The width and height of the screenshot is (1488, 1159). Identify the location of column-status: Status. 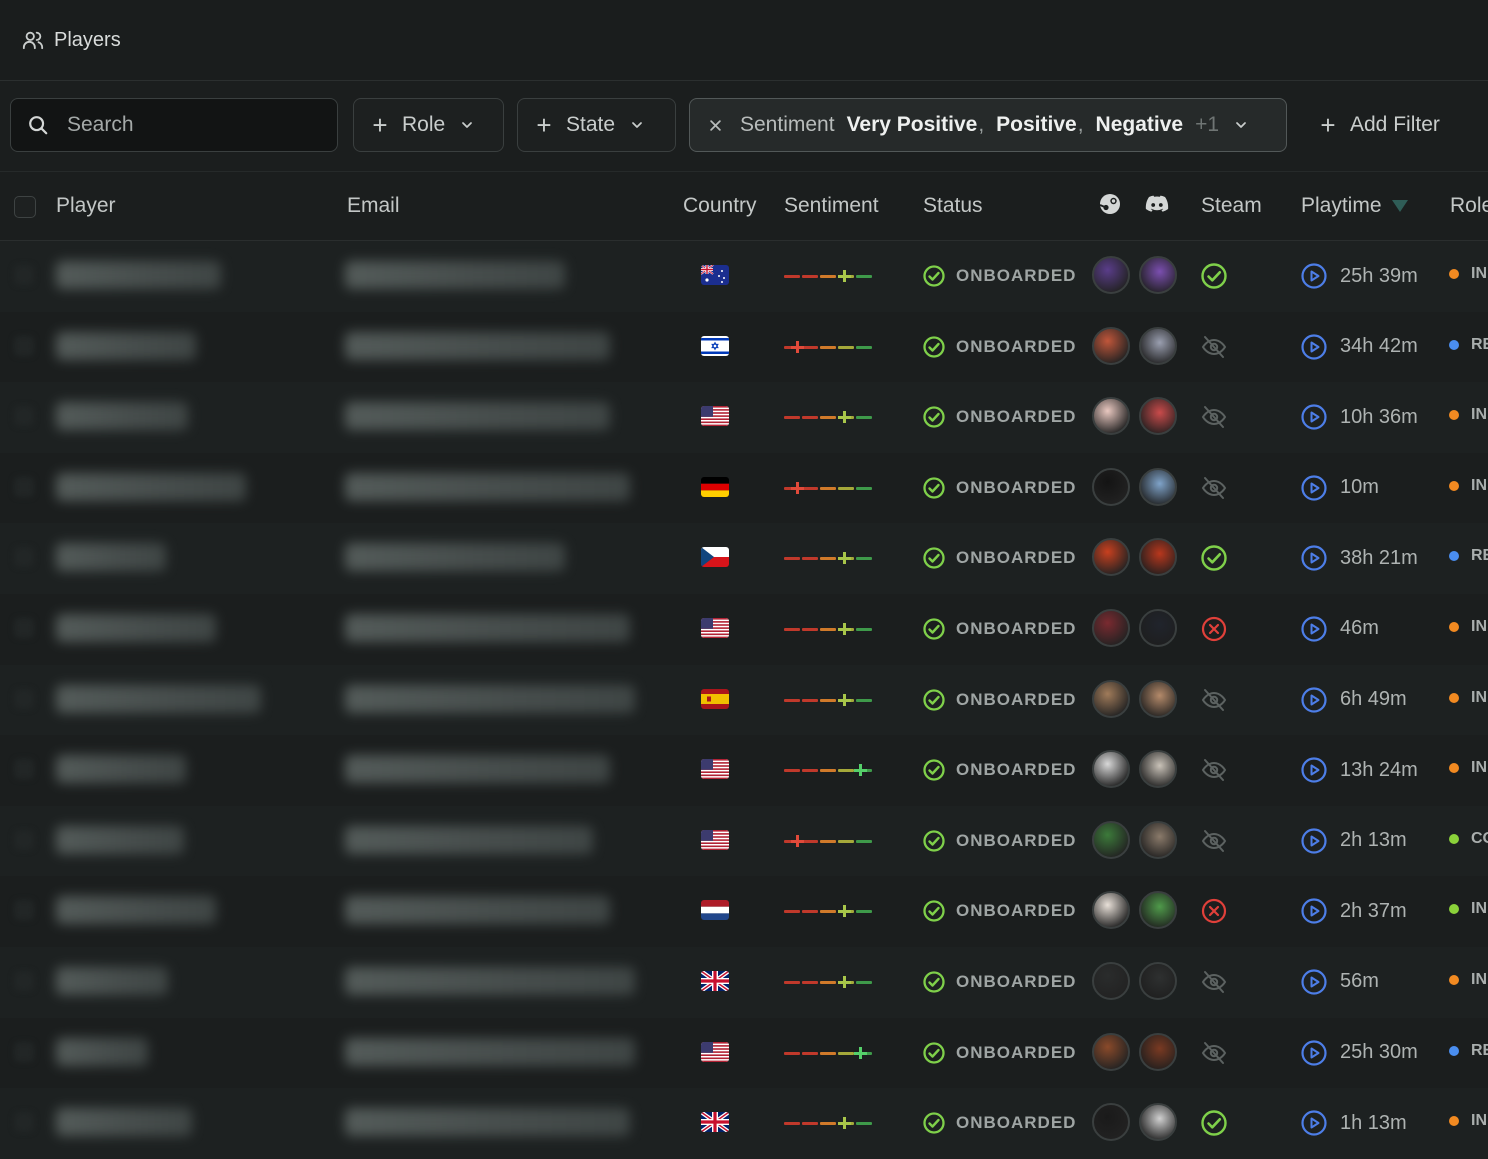
(953, 205).